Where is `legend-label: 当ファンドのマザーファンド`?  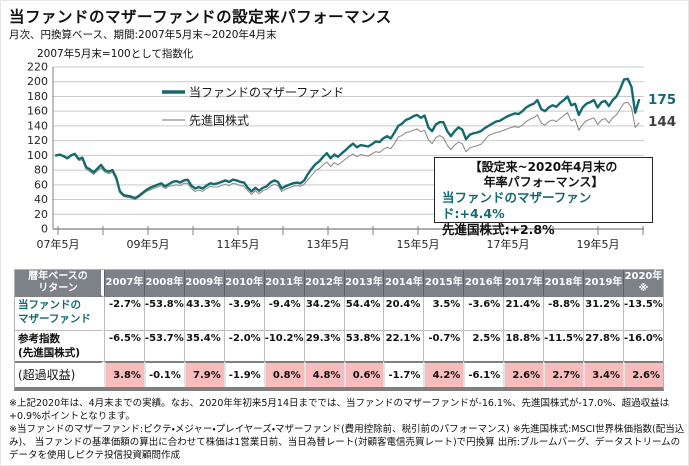
legend-label: 当ファンドのマザーファンド is located at coordinates (266, 93).